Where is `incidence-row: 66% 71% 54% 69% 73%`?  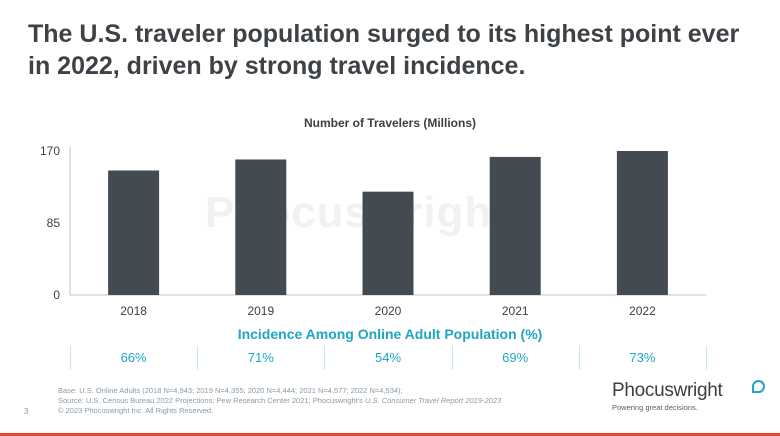 incidence-row: 66% 71% 54% 69% 73% is located at coordinates (386, 358).